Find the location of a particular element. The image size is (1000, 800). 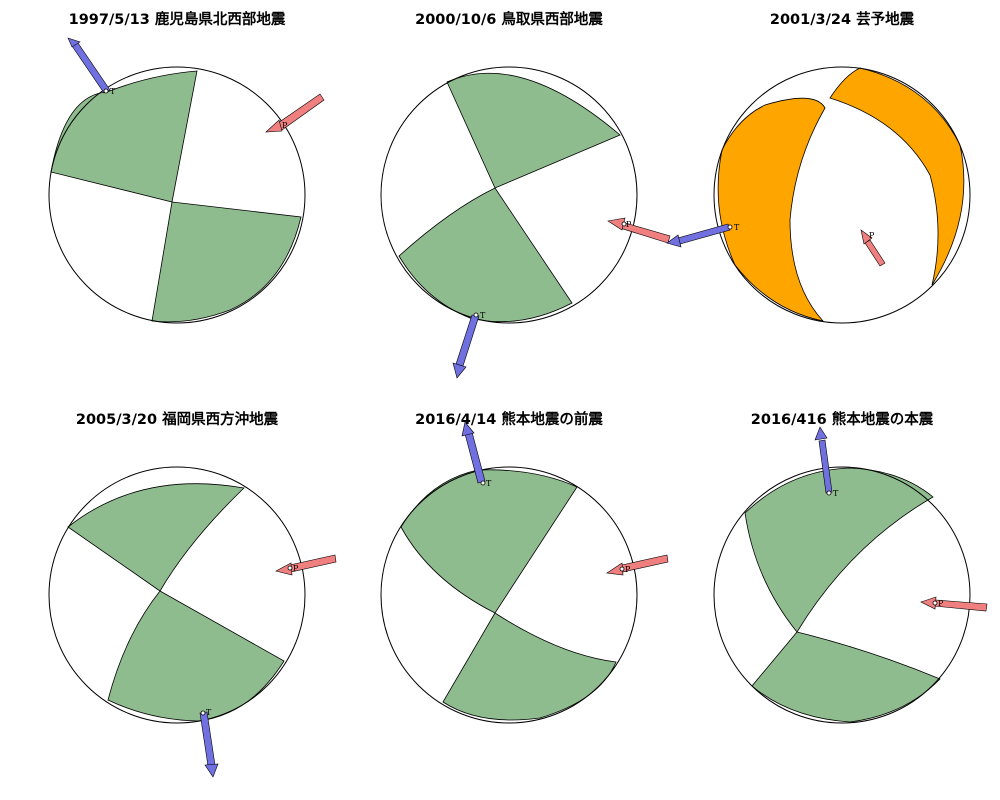

panel-title: 2001/3/24 芸予地震 is located at coordinates (842, 19).